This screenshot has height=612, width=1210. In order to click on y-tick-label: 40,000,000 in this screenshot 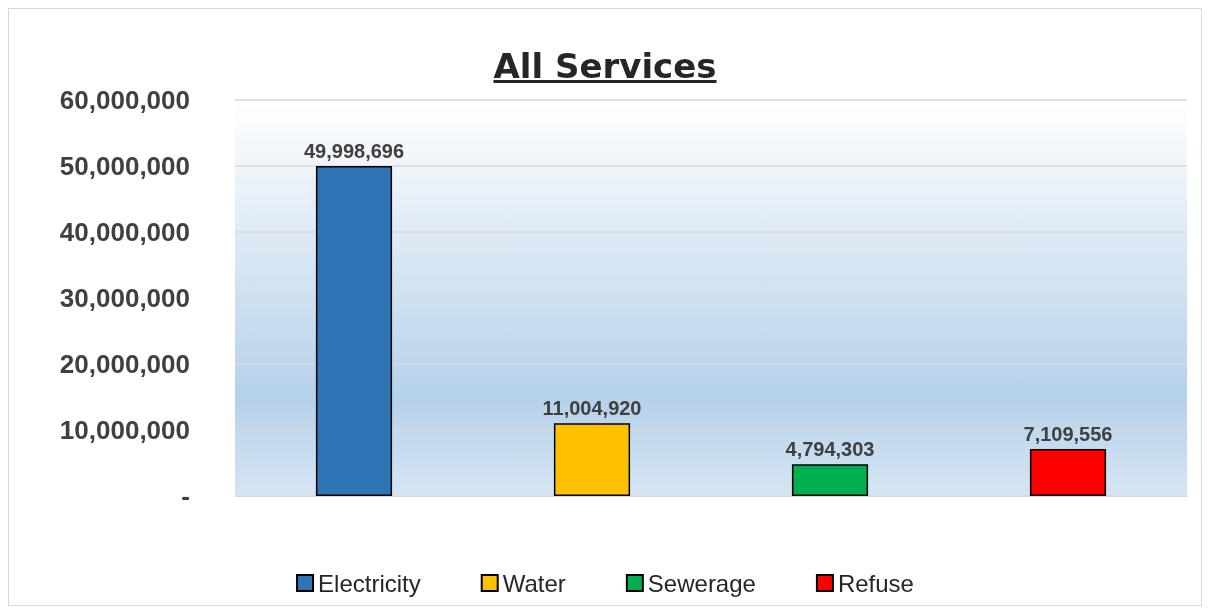, I will do `click(124, 232)`.